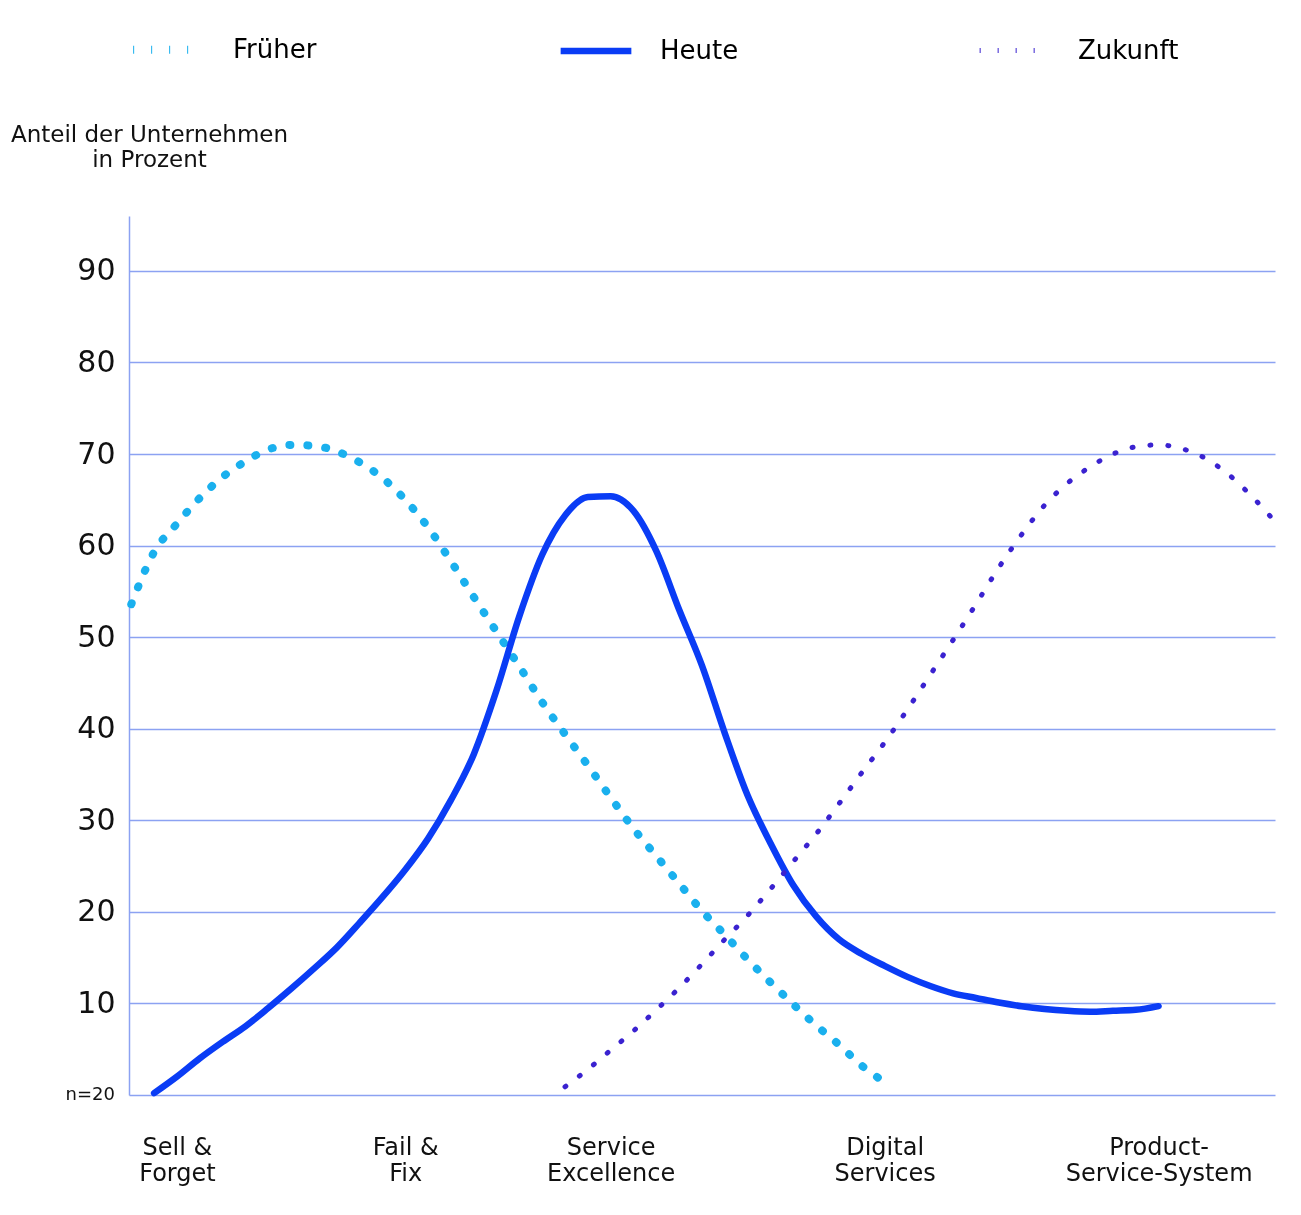  What do you see at coordinates (96, 636) in the screenshot?
I see `y-tick-label: 50` at bounding box center [96, 636].